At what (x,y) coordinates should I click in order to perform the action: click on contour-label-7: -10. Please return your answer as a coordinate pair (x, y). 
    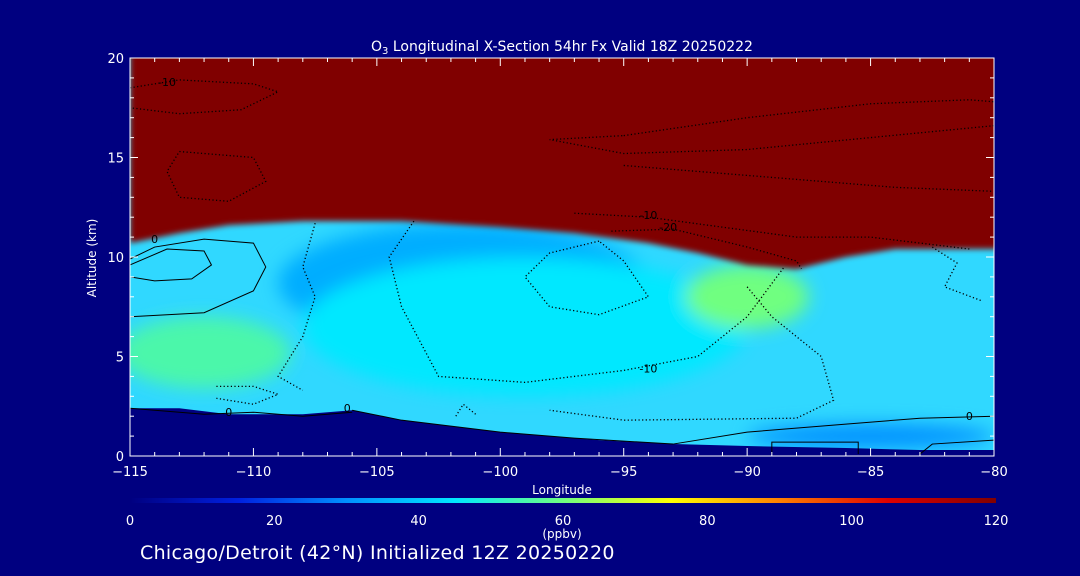
    Looking at the image, I should click on (167, 82).